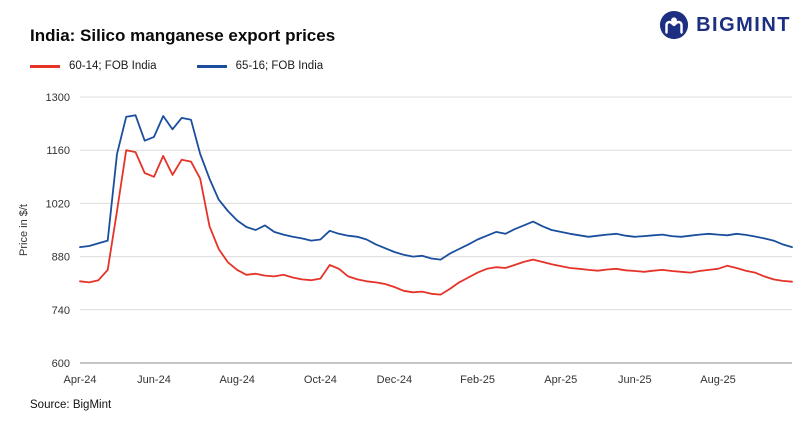 The height and width of the screenshot is (428, 805). Describe the element at coordinates (61, 311) in the screenshot. I see `y-tick-label: 740` at that location.